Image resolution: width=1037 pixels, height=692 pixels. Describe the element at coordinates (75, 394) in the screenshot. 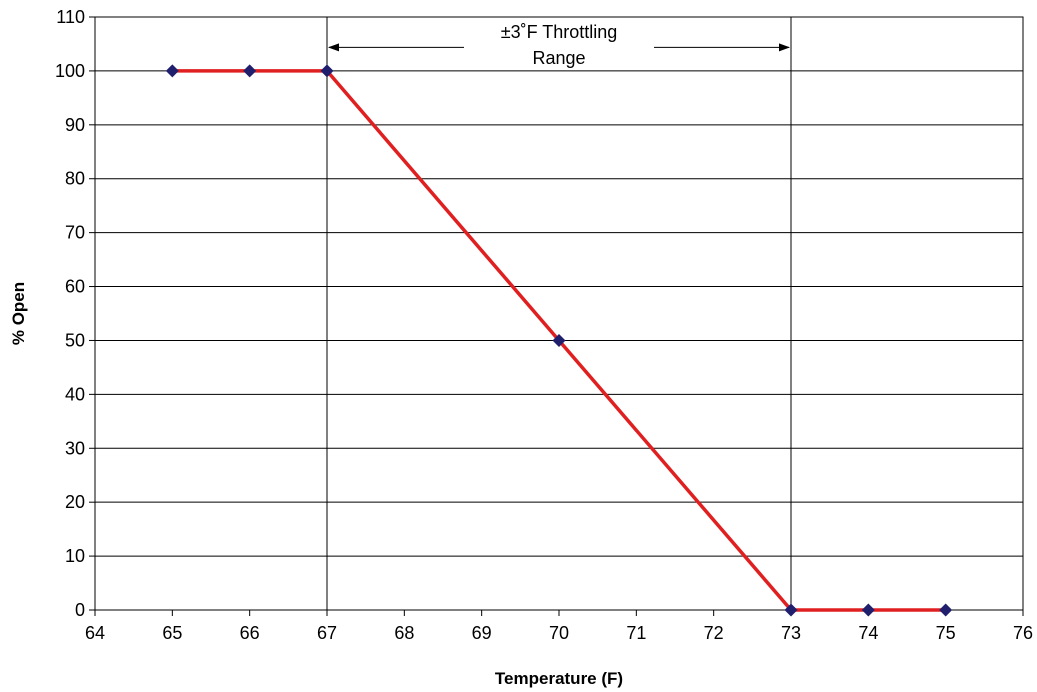

I see `y-tick-label: 40` at that location.